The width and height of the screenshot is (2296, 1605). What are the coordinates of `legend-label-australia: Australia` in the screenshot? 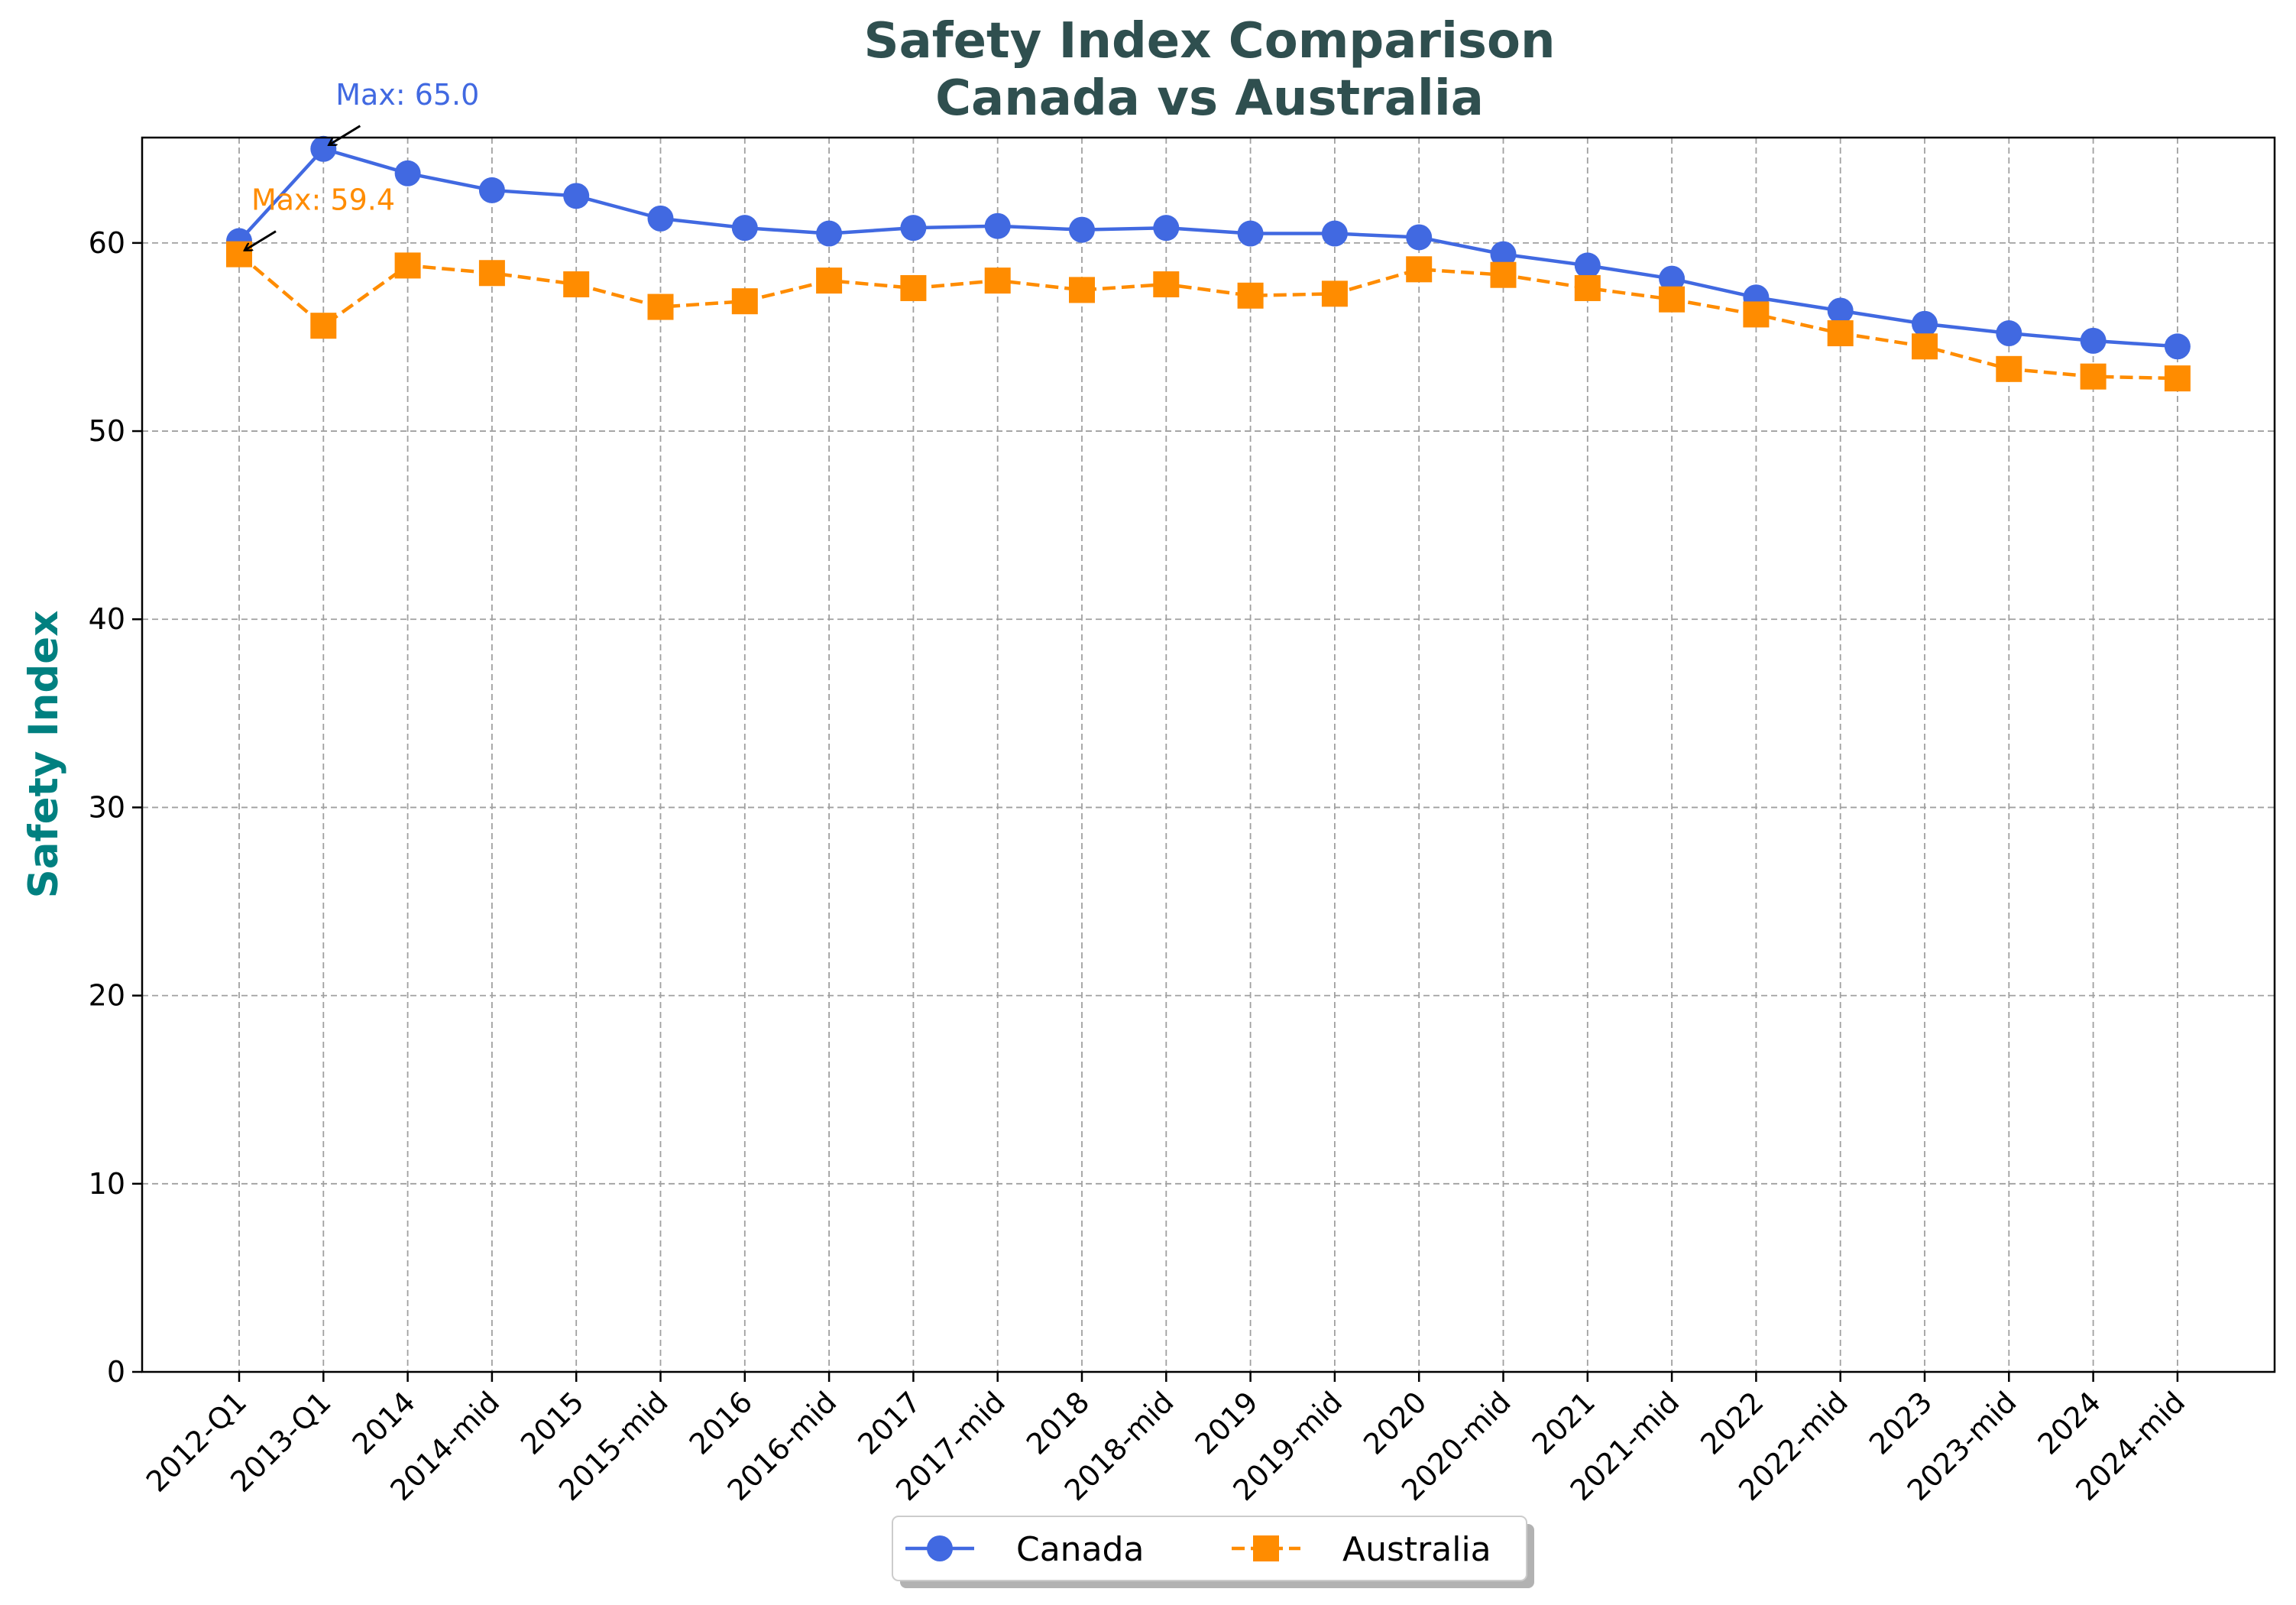 It's located at (1417, 1549).